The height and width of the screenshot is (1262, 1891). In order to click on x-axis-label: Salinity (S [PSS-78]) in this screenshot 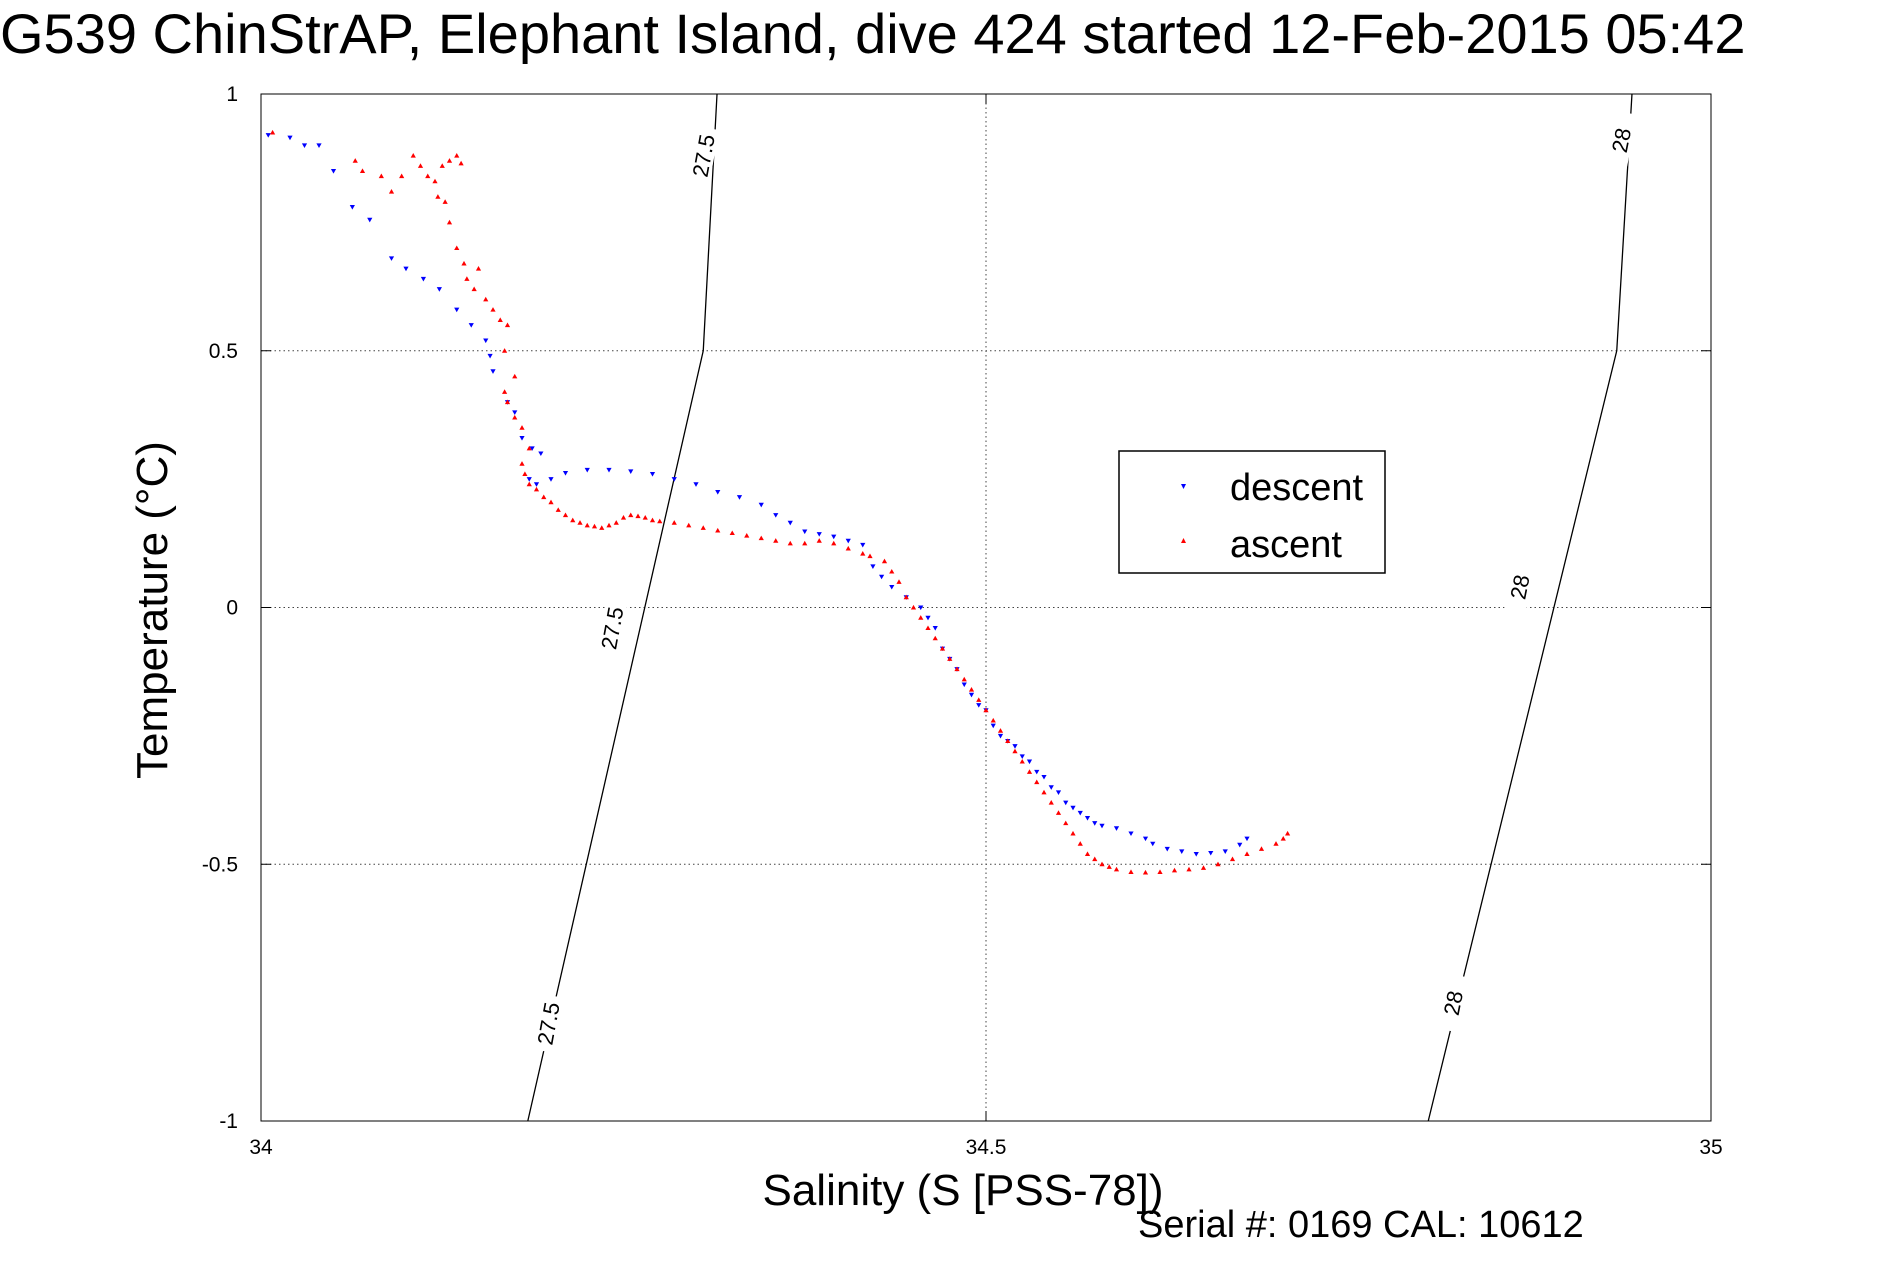, I will do `click(962, 1190)`.